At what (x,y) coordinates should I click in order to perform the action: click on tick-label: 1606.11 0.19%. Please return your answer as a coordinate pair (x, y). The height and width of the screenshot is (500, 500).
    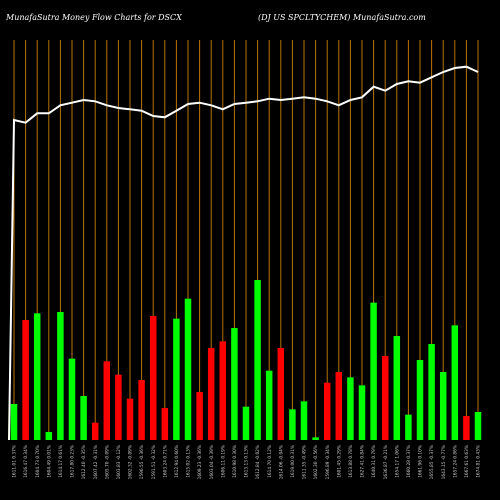
    Looking at the image, I should click on (223, 461).